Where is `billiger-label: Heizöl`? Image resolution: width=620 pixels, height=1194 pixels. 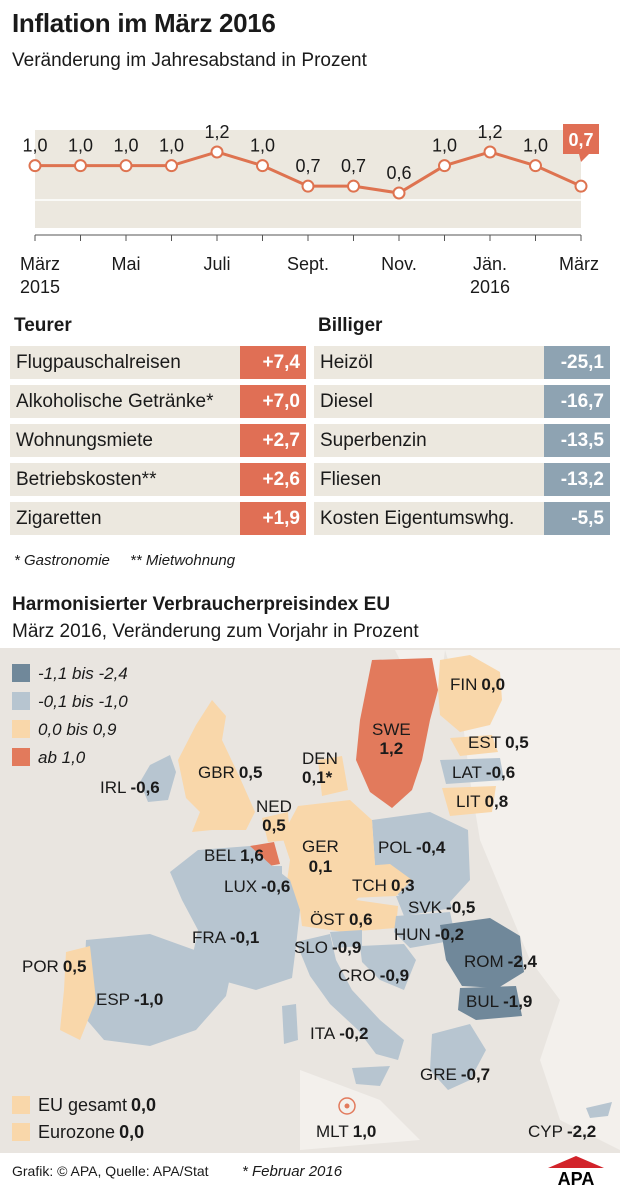 billiger-label: Heizöl is located at coordinates (346, 362).